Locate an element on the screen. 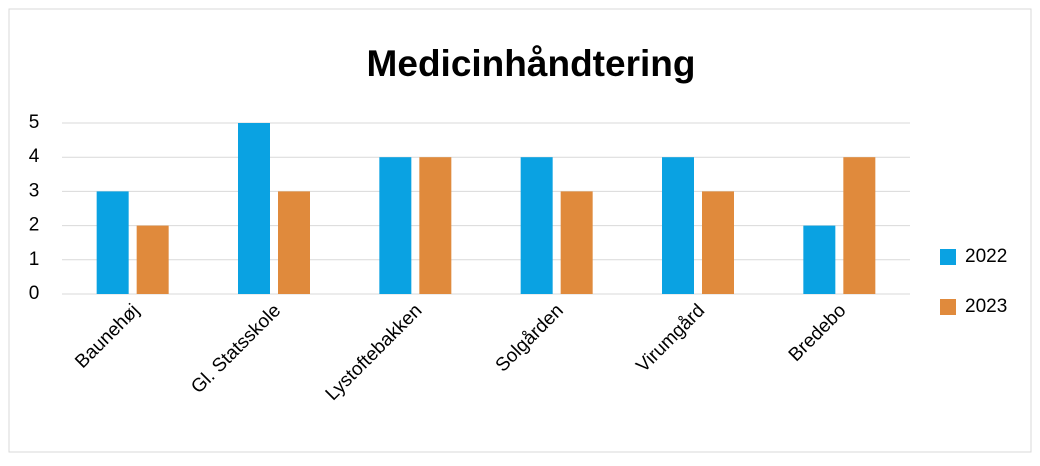  y-tick-label: 2 is located at coordinates (34, 225).